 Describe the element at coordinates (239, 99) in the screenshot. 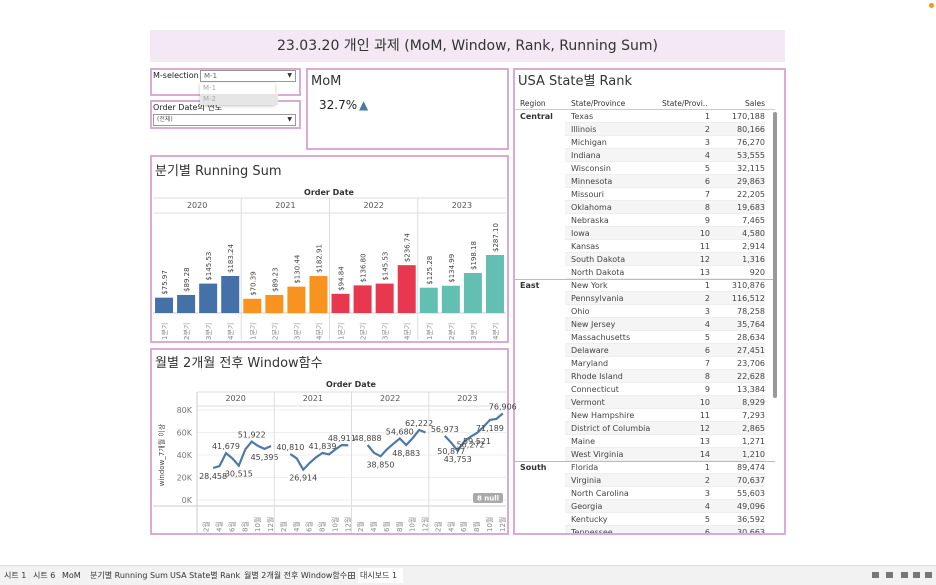

I see `dropdown-option: M-2` at that location.